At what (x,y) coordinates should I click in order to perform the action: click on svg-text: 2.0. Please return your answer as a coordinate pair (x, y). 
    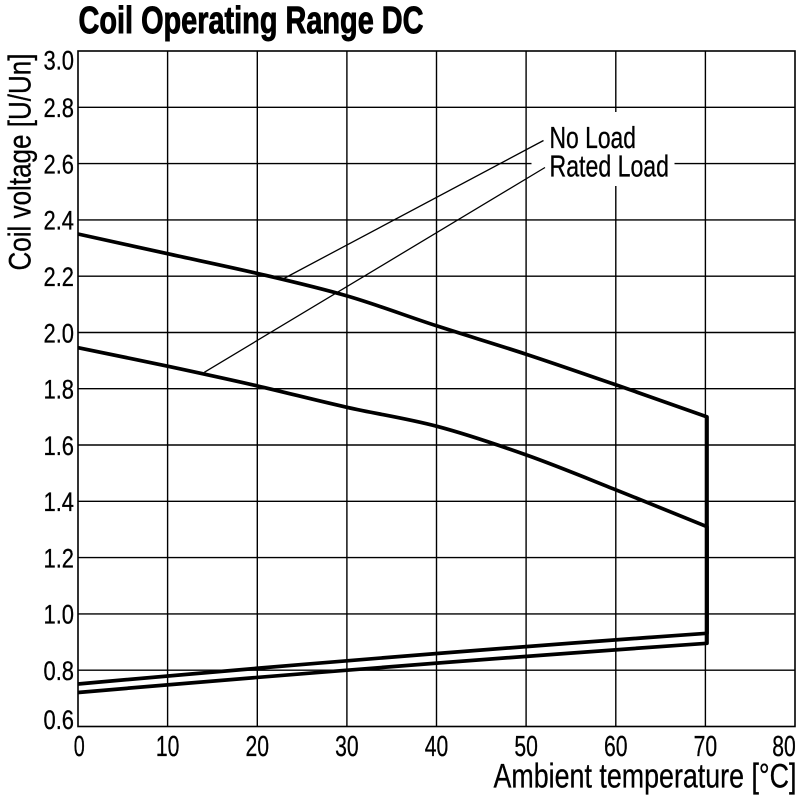
    Looking at the image, I should click on (59, 333).